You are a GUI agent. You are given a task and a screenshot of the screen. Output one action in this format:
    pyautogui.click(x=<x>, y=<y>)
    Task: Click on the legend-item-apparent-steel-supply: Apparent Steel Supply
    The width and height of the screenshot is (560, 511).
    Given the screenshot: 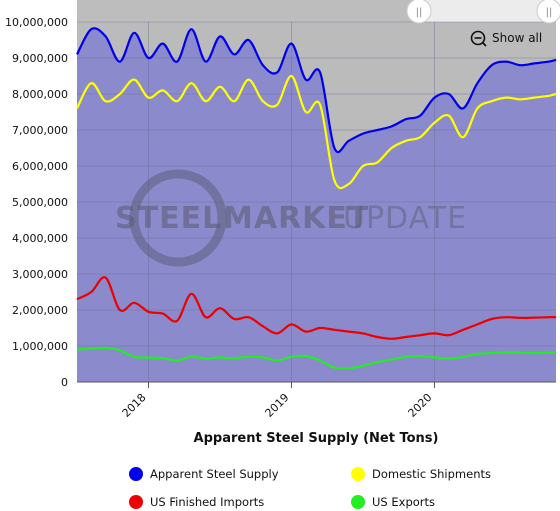 What is the action you would take?
    pyautogui.click(x=204, y=474)
    